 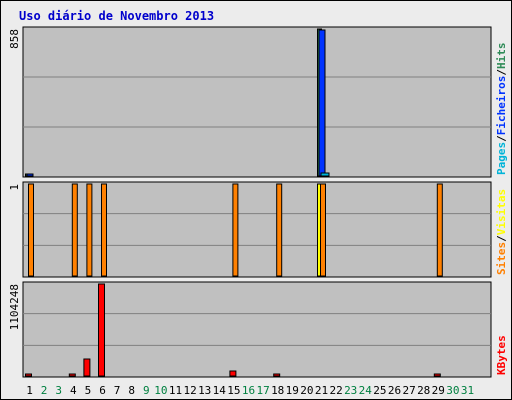 I want to click on day-label-1: 1, so click(x=29, y=390).